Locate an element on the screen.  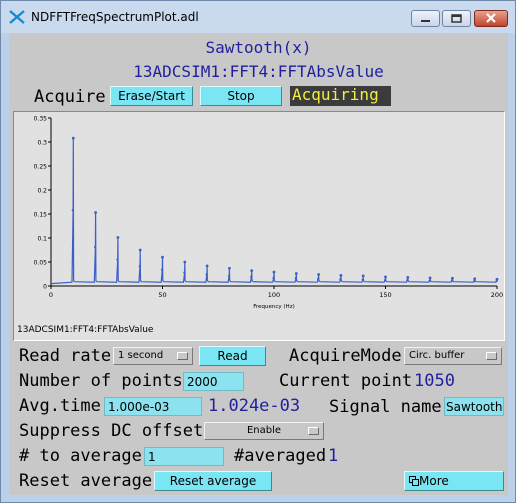
y-tick-label: 0.15 is located at coordinates (41, 215).